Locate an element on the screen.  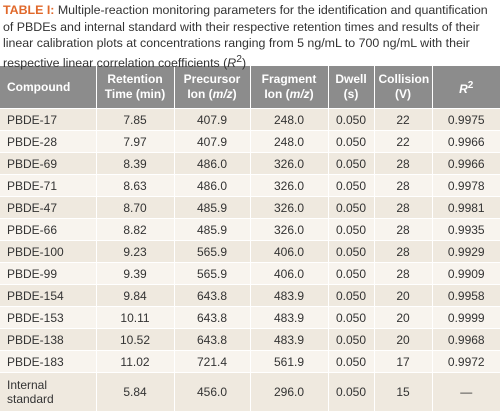
header-after: ) is located at coordinates (235, 94).